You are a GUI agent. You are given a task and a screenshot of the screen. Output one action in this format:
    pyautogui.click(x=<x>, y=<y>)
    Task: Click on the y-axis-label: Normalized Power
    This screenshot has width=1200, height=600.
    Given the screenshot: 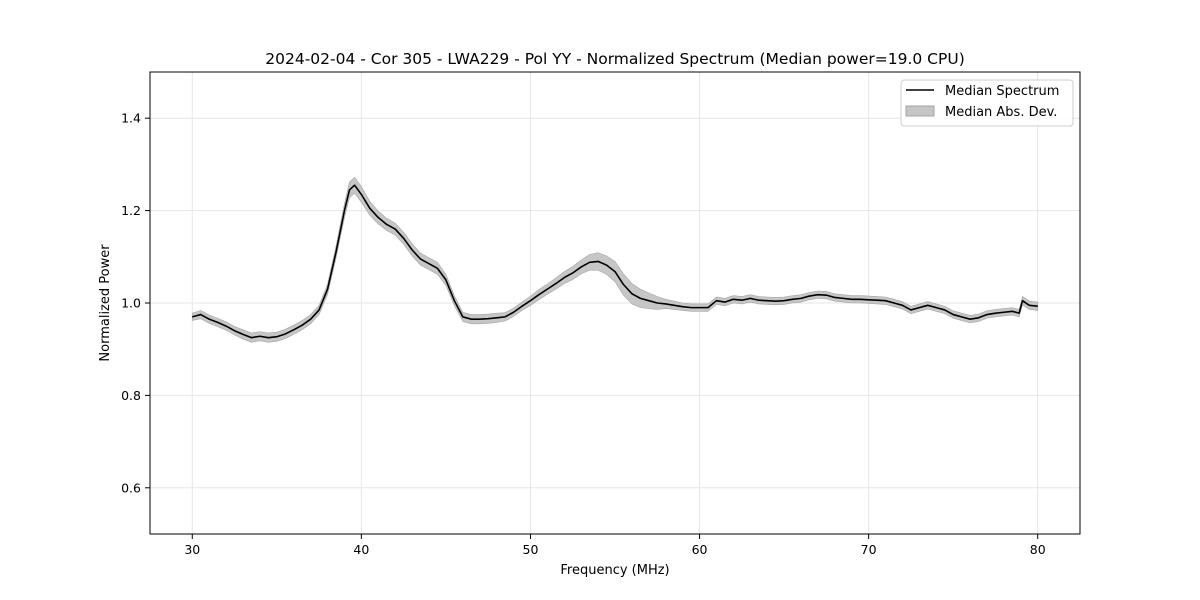 What is the action you would take?
    pyautogui.click(x=105, y=303)
    